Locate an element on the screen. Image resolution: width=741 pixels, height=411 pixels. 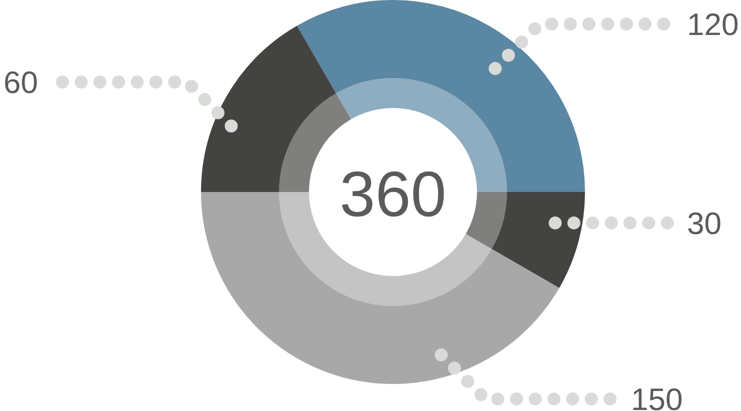
text: 360 is located at coordinates (393, 194).